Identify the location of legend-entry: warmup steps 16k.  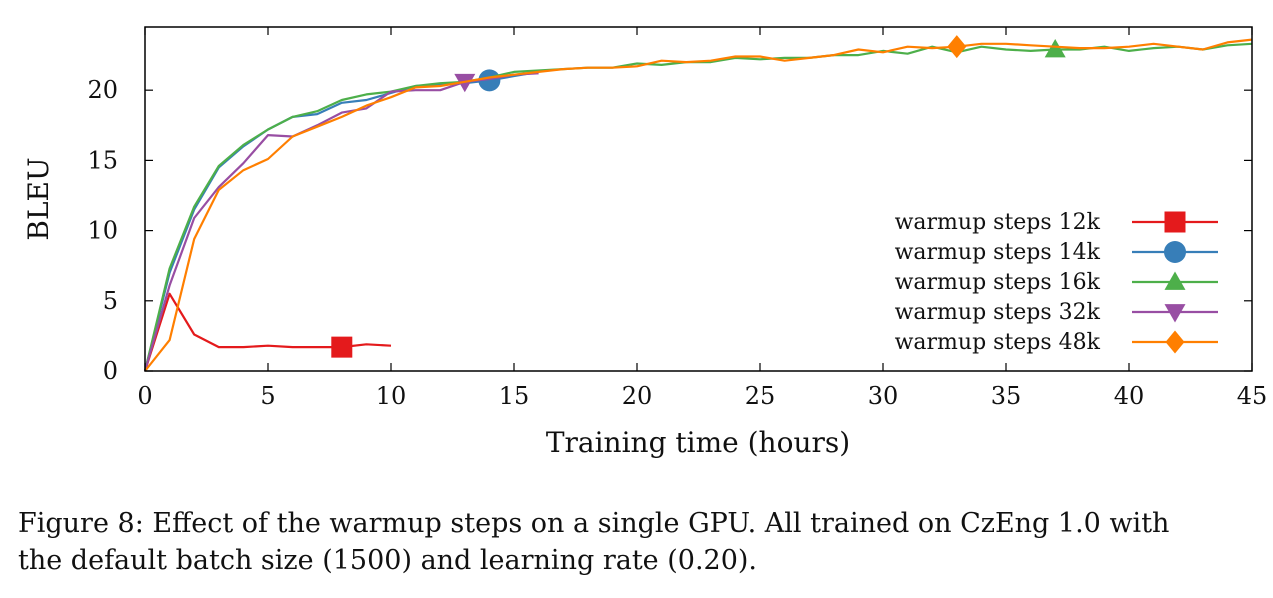
(1056, 282).